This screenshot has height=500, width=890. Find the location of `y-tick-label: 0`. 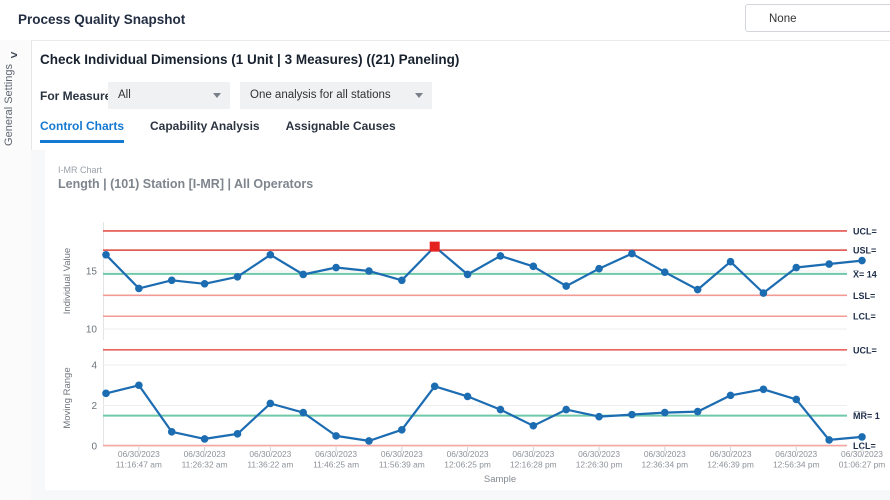

y-tick-label: 0 is located at coordinates (94, 447).